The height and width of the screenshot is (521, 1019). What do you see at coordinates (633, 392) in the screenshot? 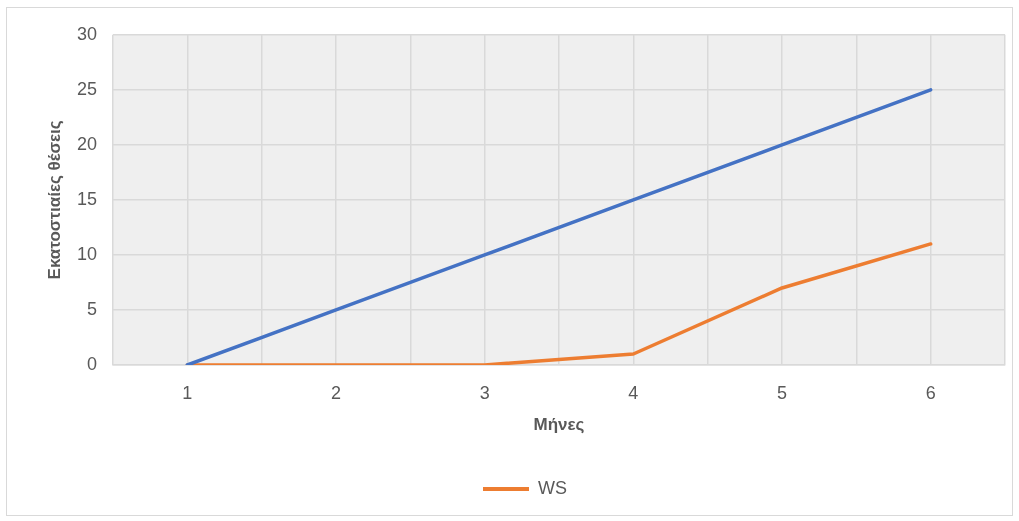
I see `x-tick-label: 4` at bounding box center [633, 392].